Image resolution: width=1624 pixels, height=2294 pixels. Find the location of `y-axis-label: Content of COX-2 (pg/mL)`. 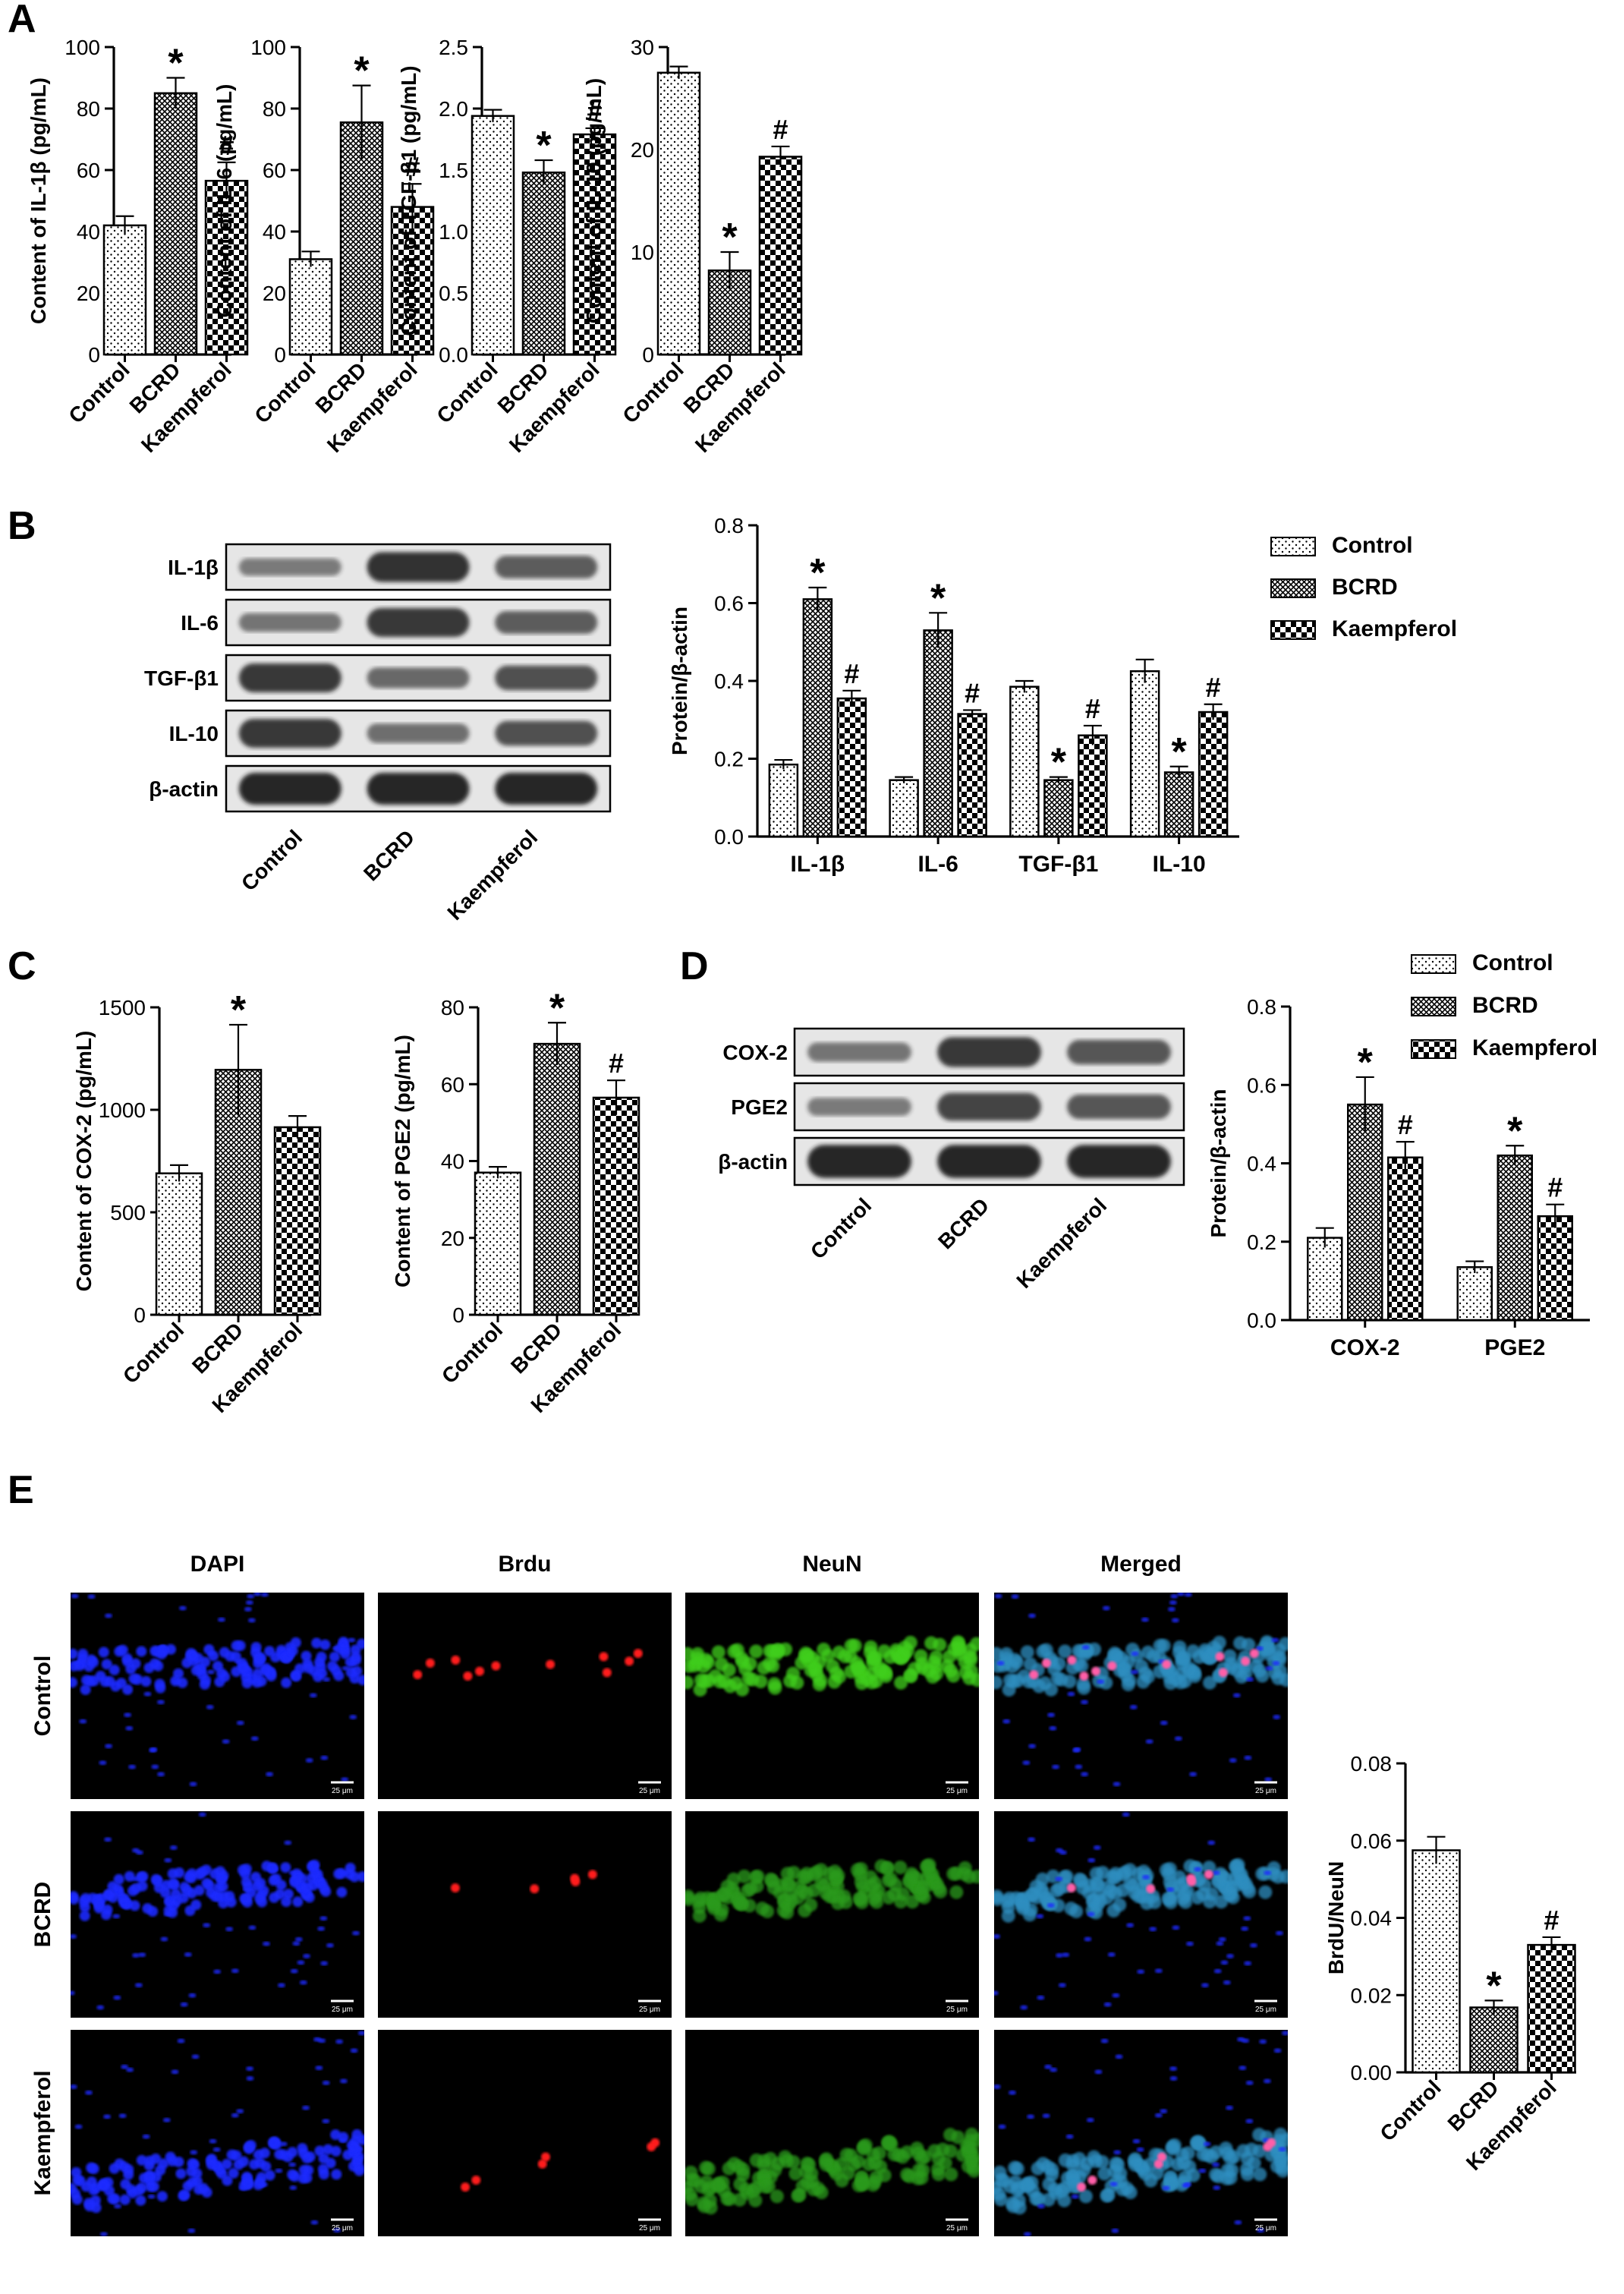

y-axis-label: Content of COX-2 (pg/mL) is located at coordinates (84, 1161).